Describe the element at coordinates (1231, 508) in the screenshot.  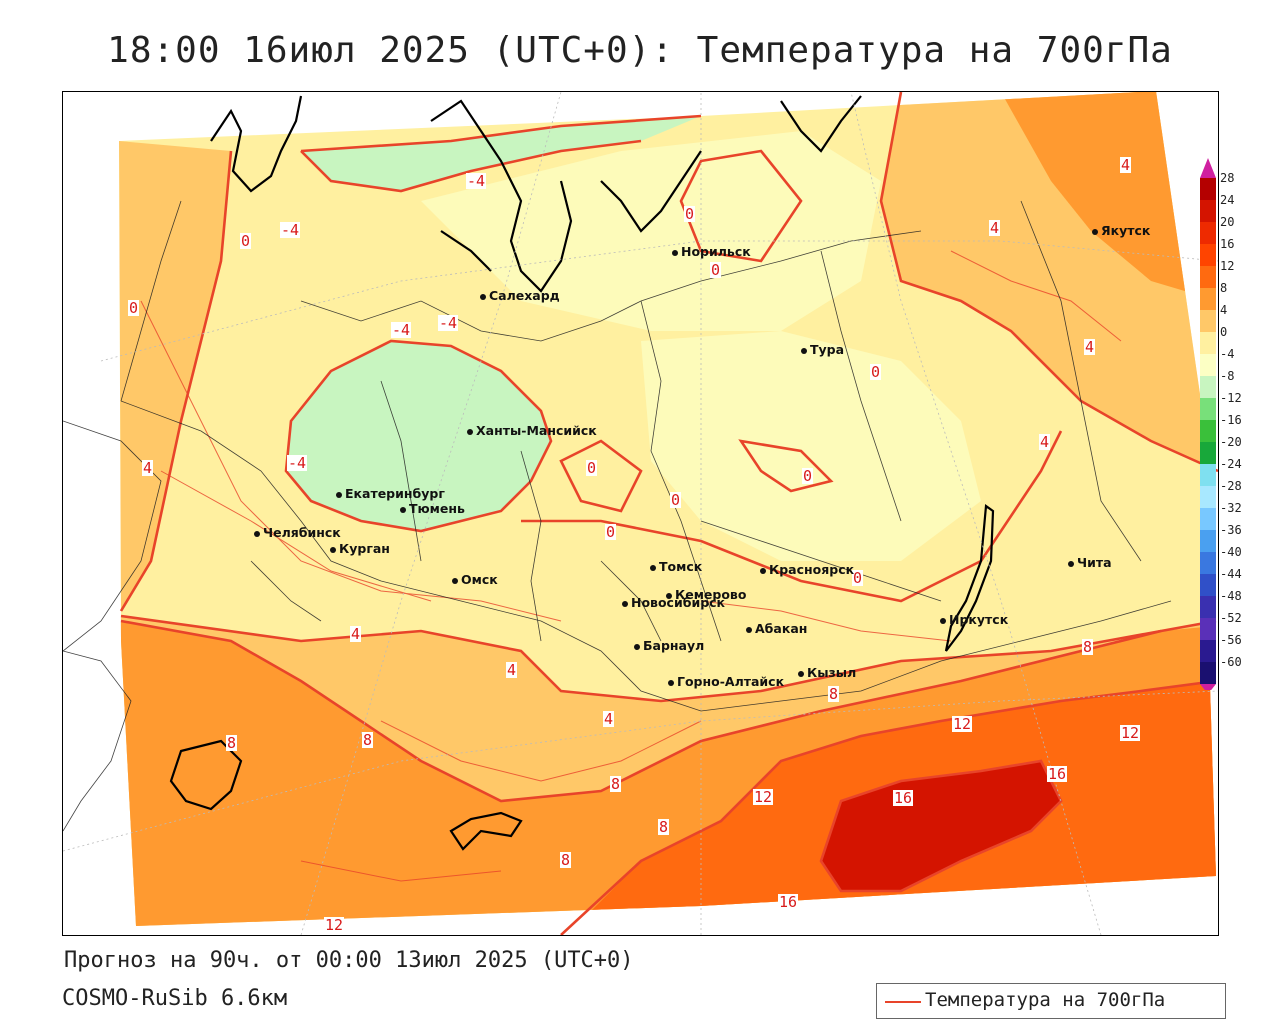
I see `colorbar-tick-label: -32` at that location.